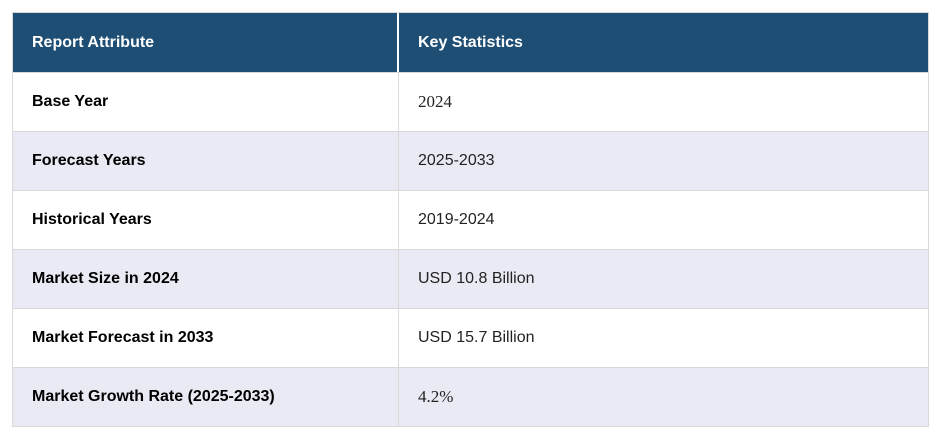  What do you see at coordinates (206, 219) in the screenshot?
I see `attribute-cell: Historical Years` at bounding box center [206, 219].